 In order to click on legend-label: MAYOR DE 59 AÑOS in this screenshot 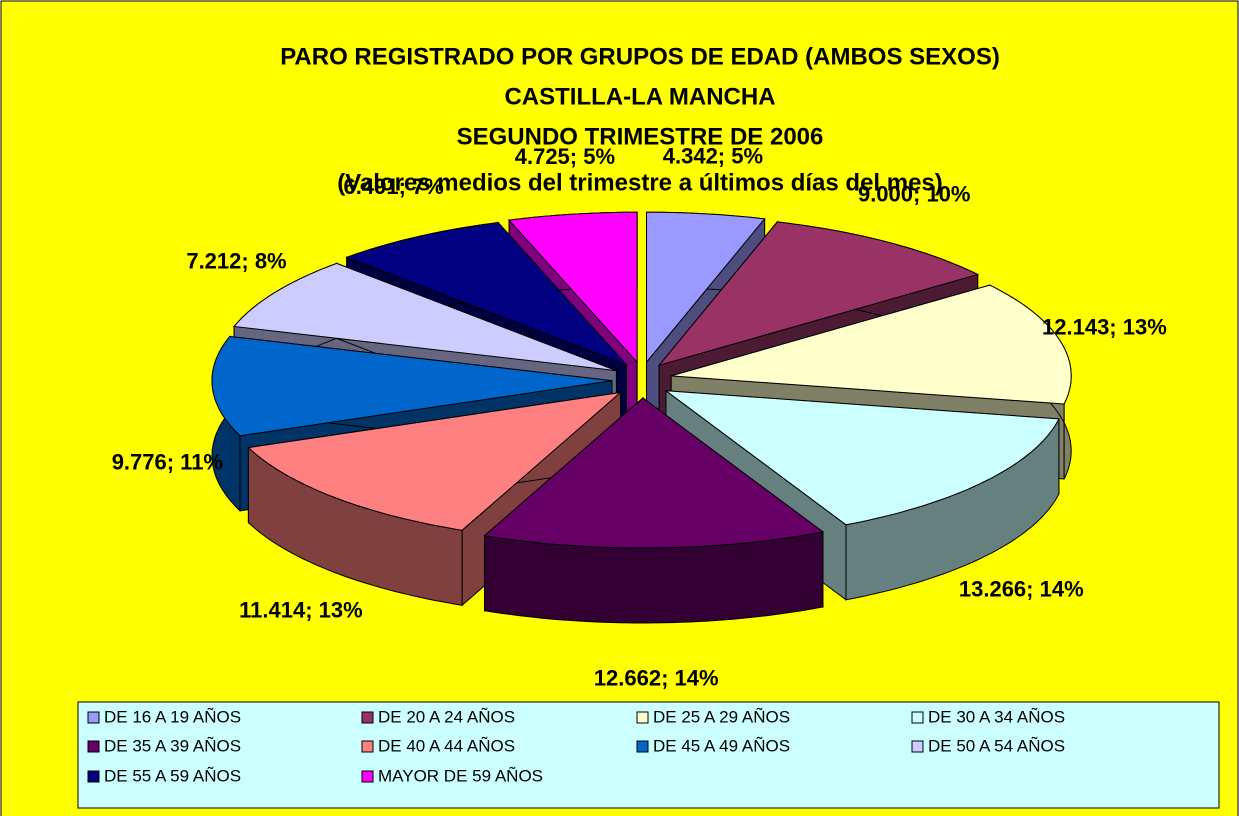, I will do `click(460, 775)`.